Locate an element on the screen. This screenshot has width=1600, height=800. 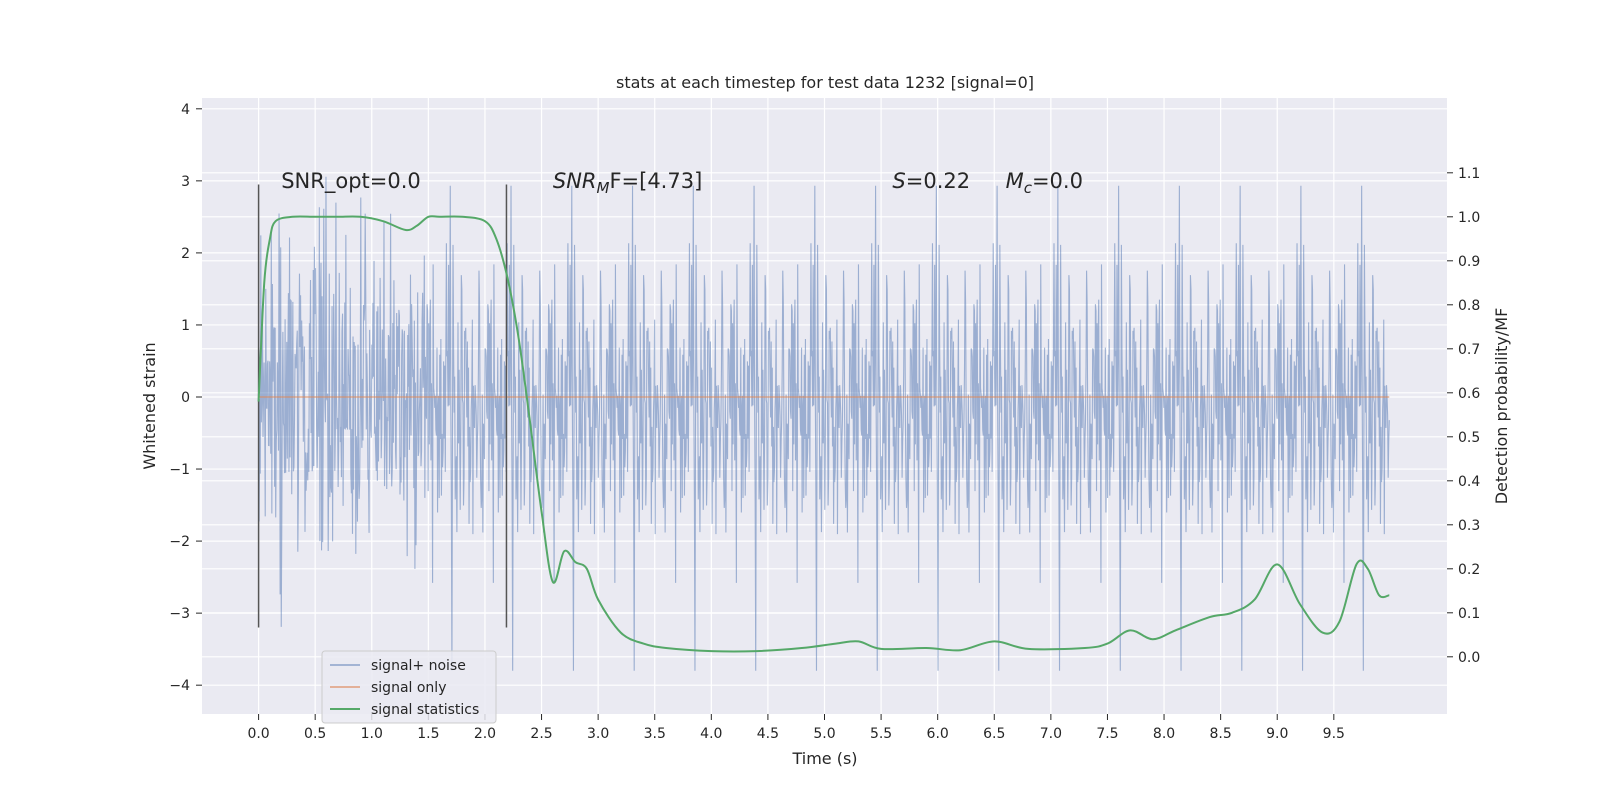
y2-tick-label: 1.1 is located at coordinates (1469, 174).